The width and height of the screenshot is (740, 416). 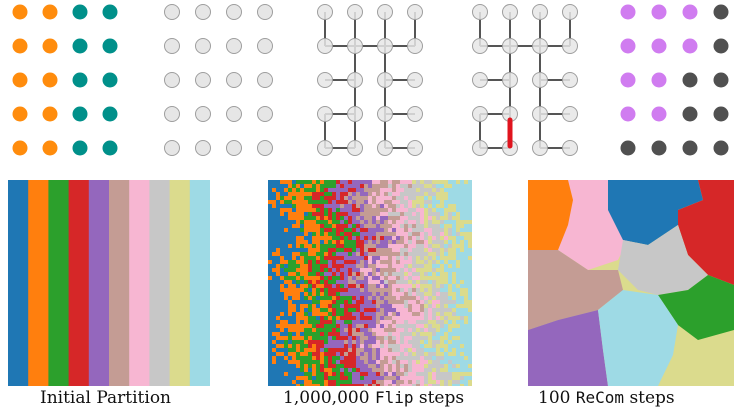 I want to click on caption-flip-count: 1,000,000, so click(x=326, y=398).